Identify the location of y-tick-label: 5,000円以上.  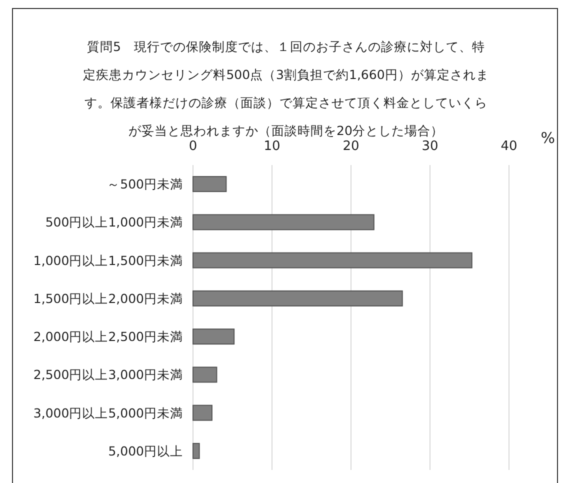
(145, 450).